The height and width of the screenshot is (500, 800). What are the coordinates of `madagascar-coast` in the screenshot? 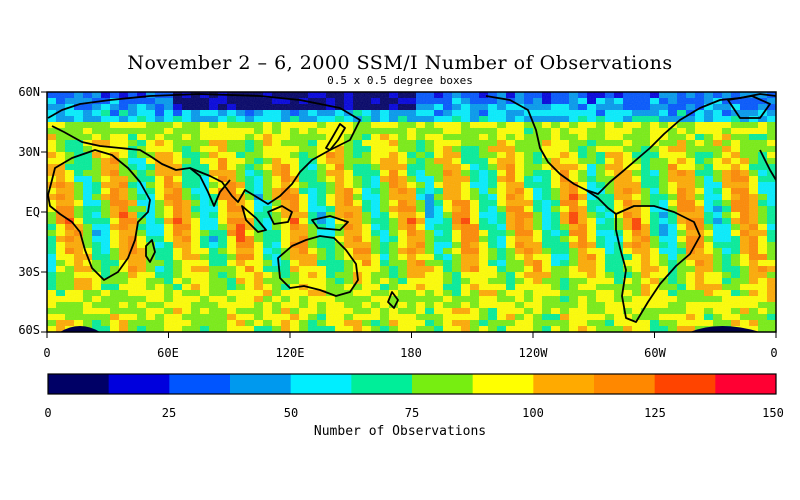 It's located at (150, 251).